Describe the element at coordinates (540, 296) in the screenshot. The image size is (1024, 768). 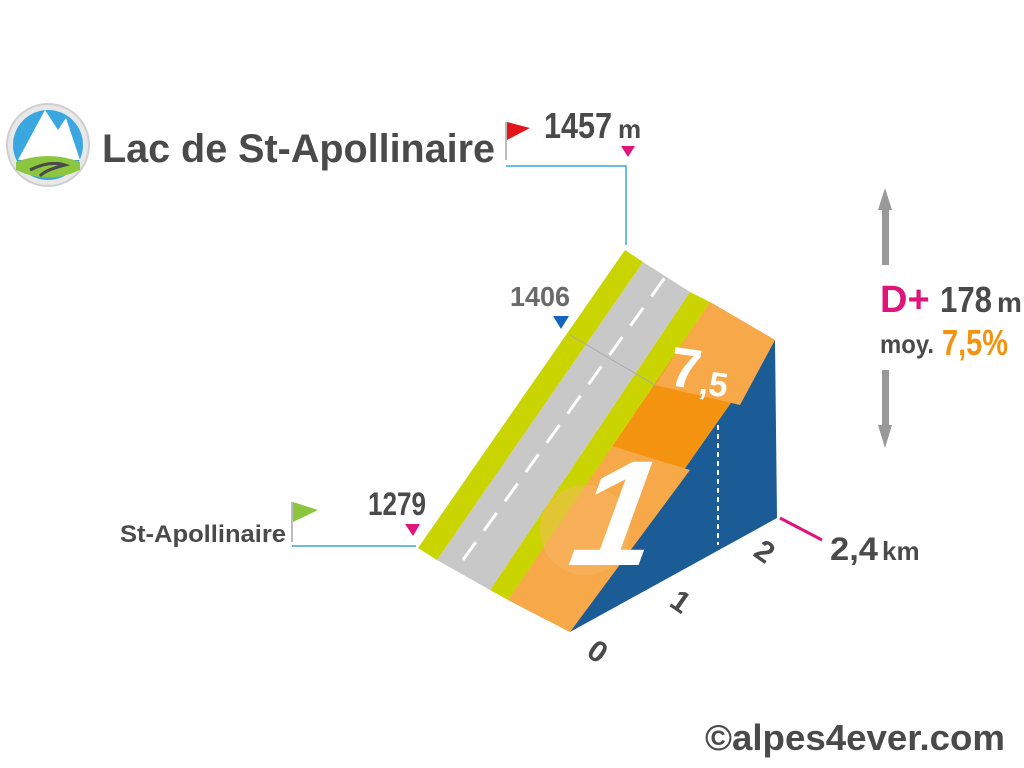
I see `waypoint-altitude: 1406` at that location.